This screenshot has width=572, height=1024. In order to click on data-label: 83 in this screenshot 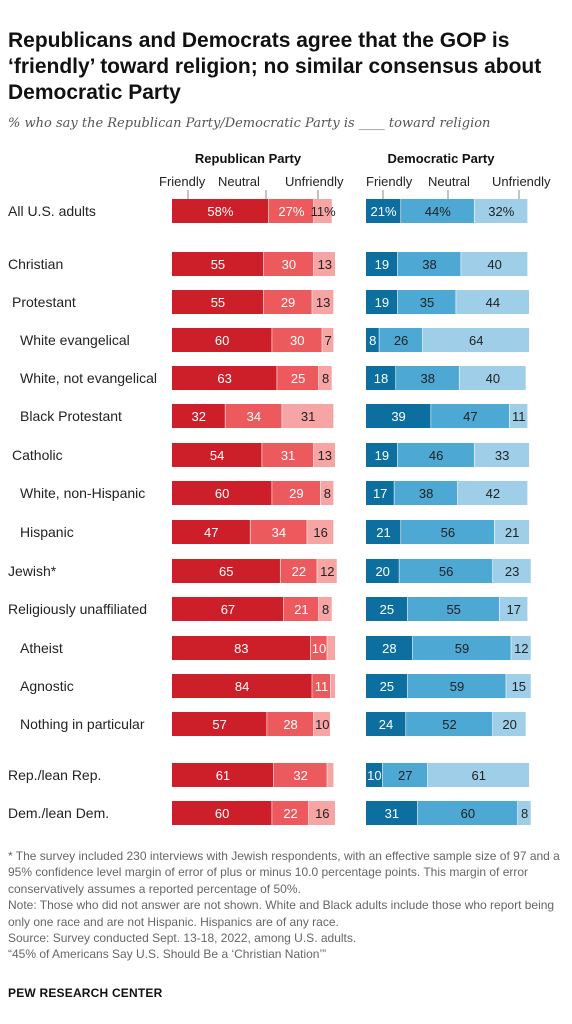, I will do `click(241, 648)`.